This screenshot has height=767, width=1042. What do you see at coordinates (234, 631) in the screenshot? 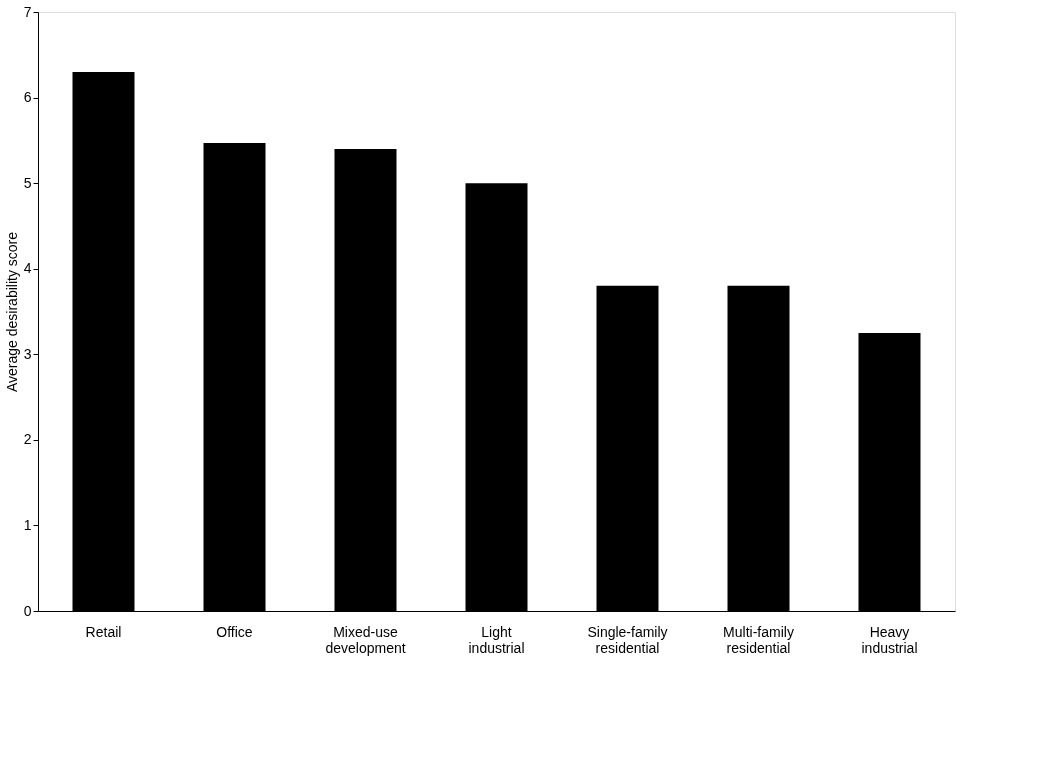
I see `x-tick-label: Office` at bounding box center [234, 631].